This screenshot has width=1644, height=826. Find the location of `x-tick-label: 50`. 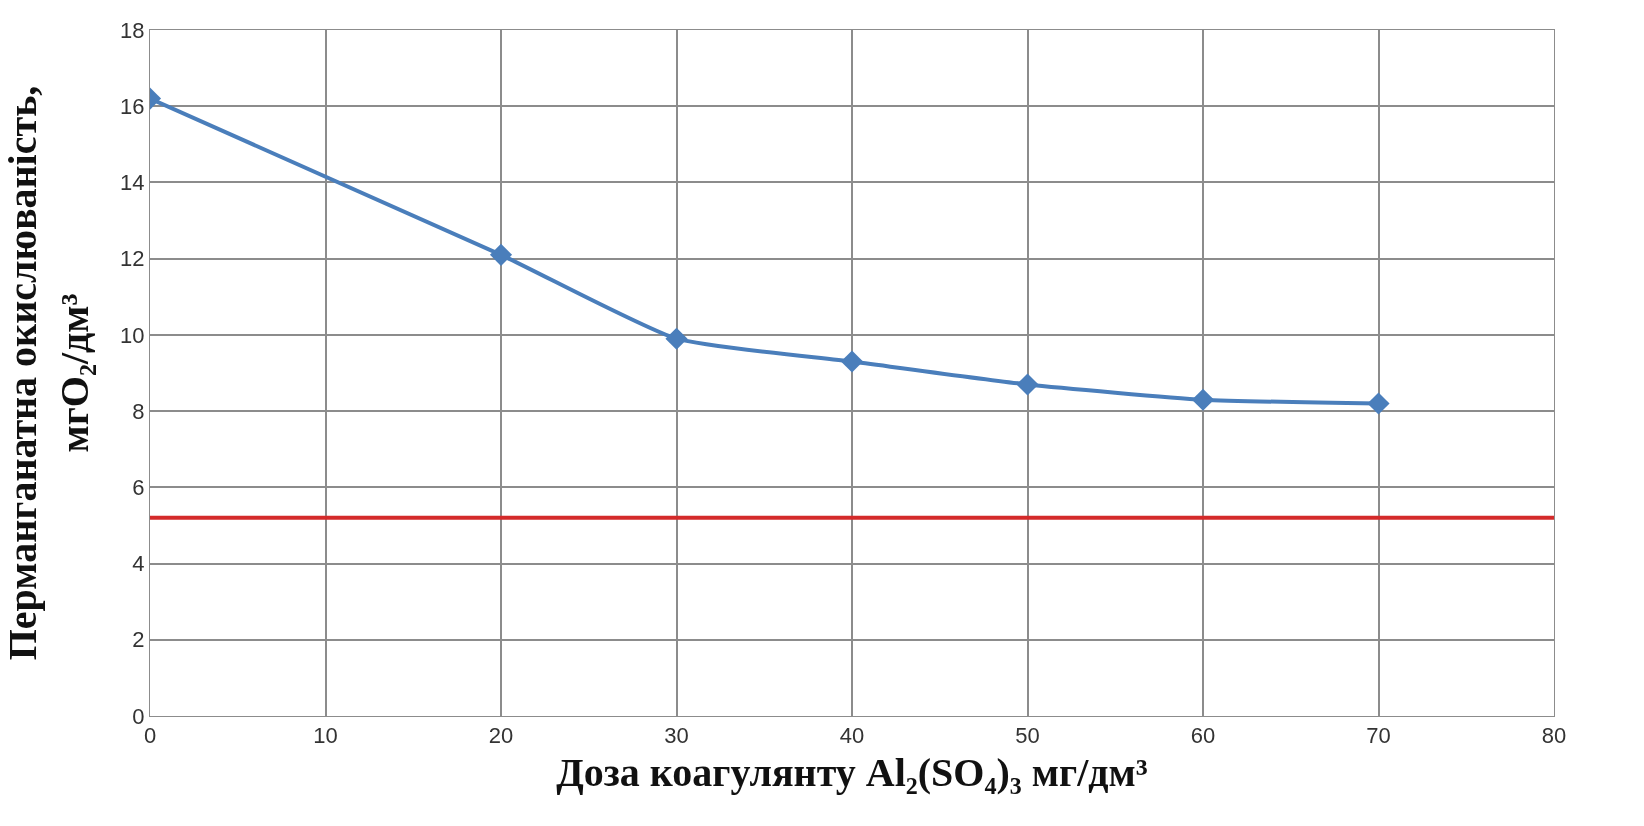

x-tick-label: 50 is located at coordinates (1027, 736).